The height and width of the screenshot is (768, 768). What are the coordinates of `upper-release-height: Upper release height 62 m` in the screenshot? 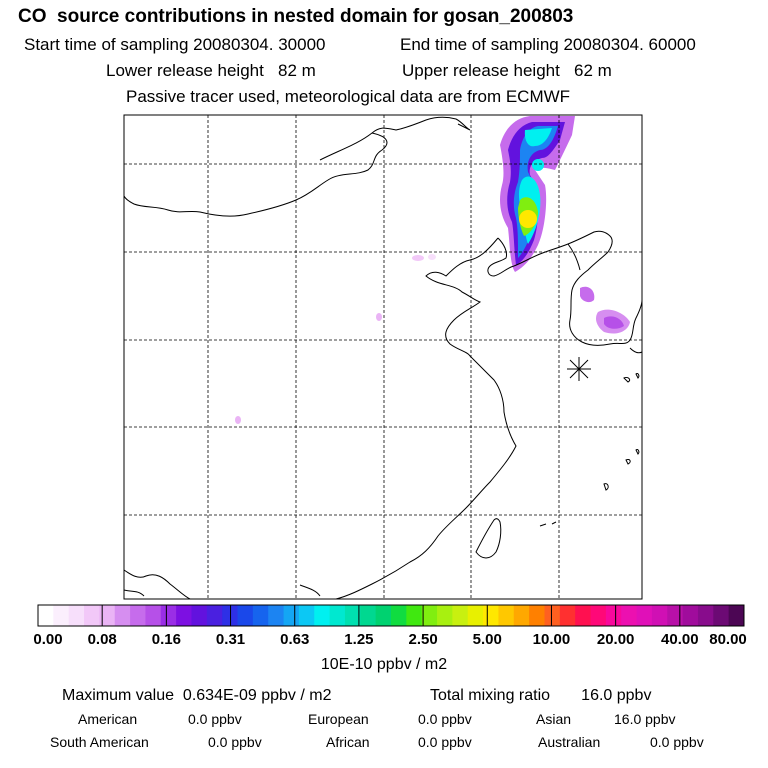 It's located at (507, 70).